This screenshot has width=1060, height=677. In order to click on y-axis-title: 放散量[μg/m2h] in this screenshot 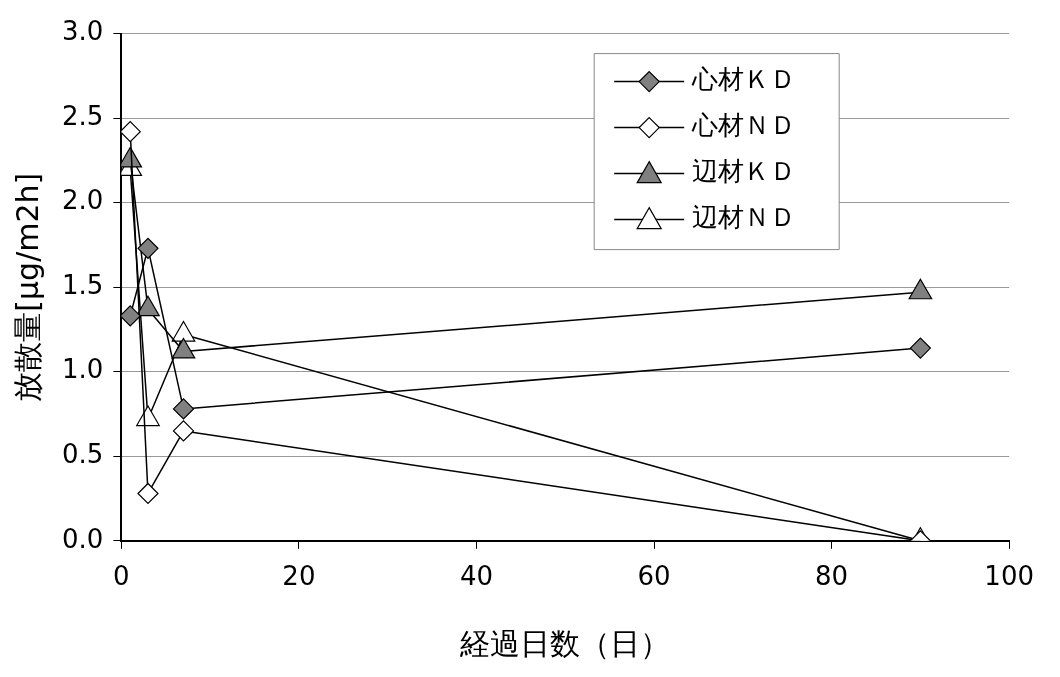, I will do `click(27, 287)`.